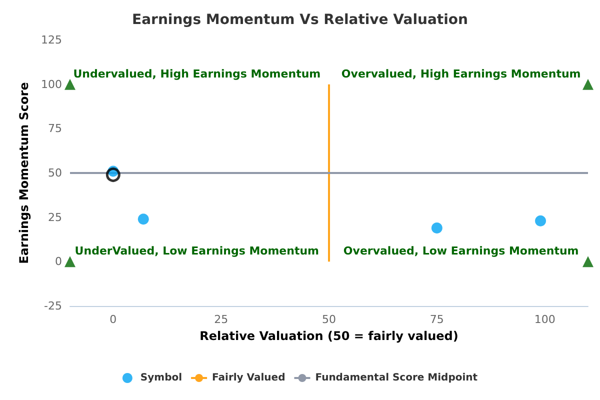 The image size is (600, 400). Describe the element at coordinates (437, 319) in the screenshot. I see `x-tick-label: 75` at that location.